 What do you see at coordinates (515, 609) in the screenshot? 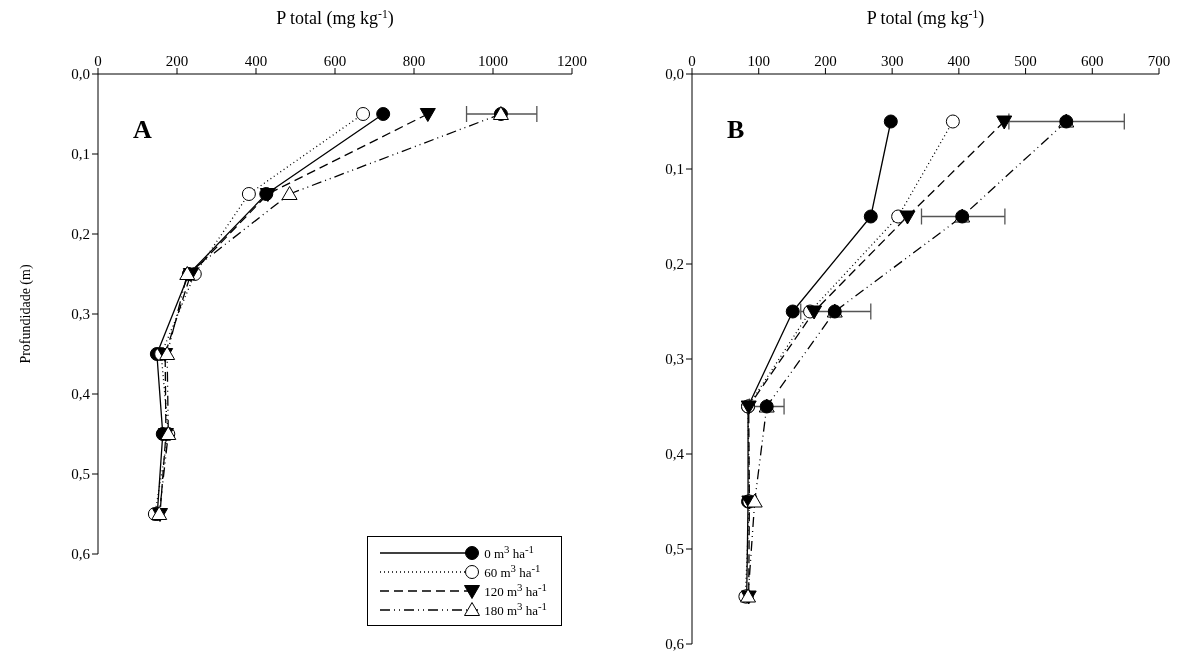
I see `legend-label: 180 m$^{3}$ ha$^{-1}$` at bounding box center [515, 609].